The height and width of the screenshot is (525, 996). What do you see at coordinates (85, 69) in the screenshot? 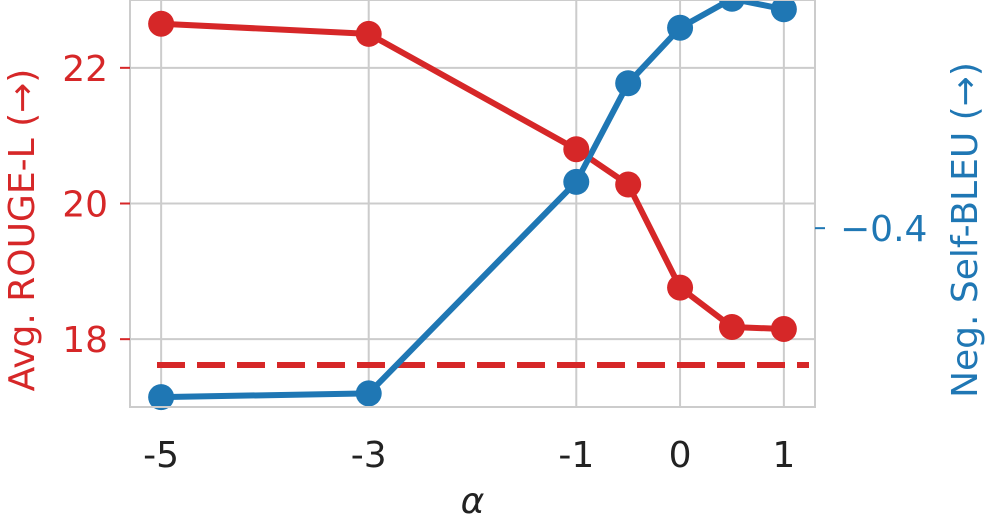
I see `left-y-tick-label: 22` at bounding box center [85, 69].